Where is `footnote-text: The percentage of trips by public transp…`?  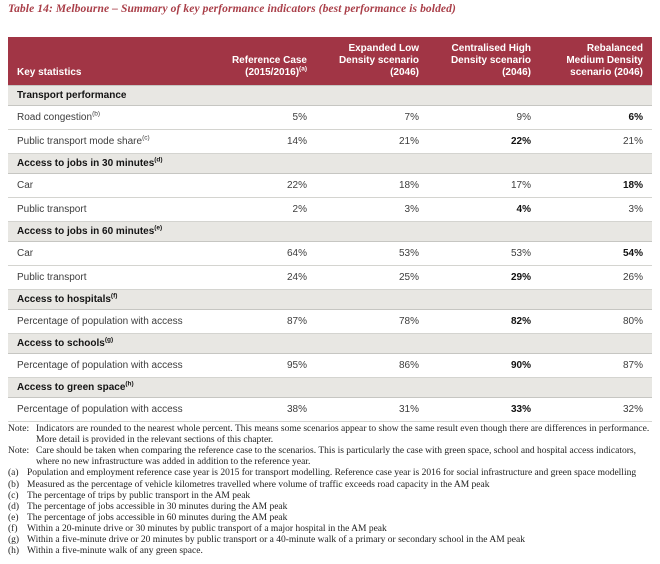 footnote-text: The percentage of trips by public transp… is located at coordinates (139, 495).